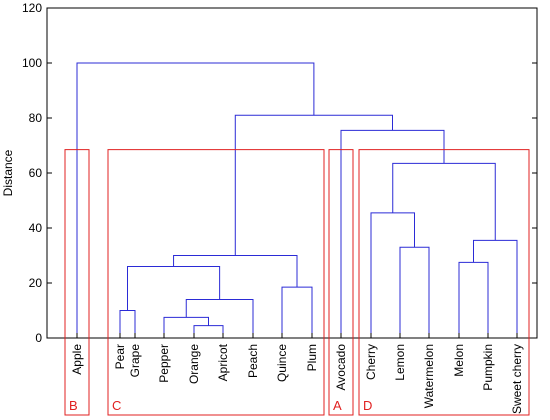 The height and width of the screenshot is (420, 550). Describe the element at coordinates (36, 173) in the screenshot. I see `y-tick-label: 60` at that location.